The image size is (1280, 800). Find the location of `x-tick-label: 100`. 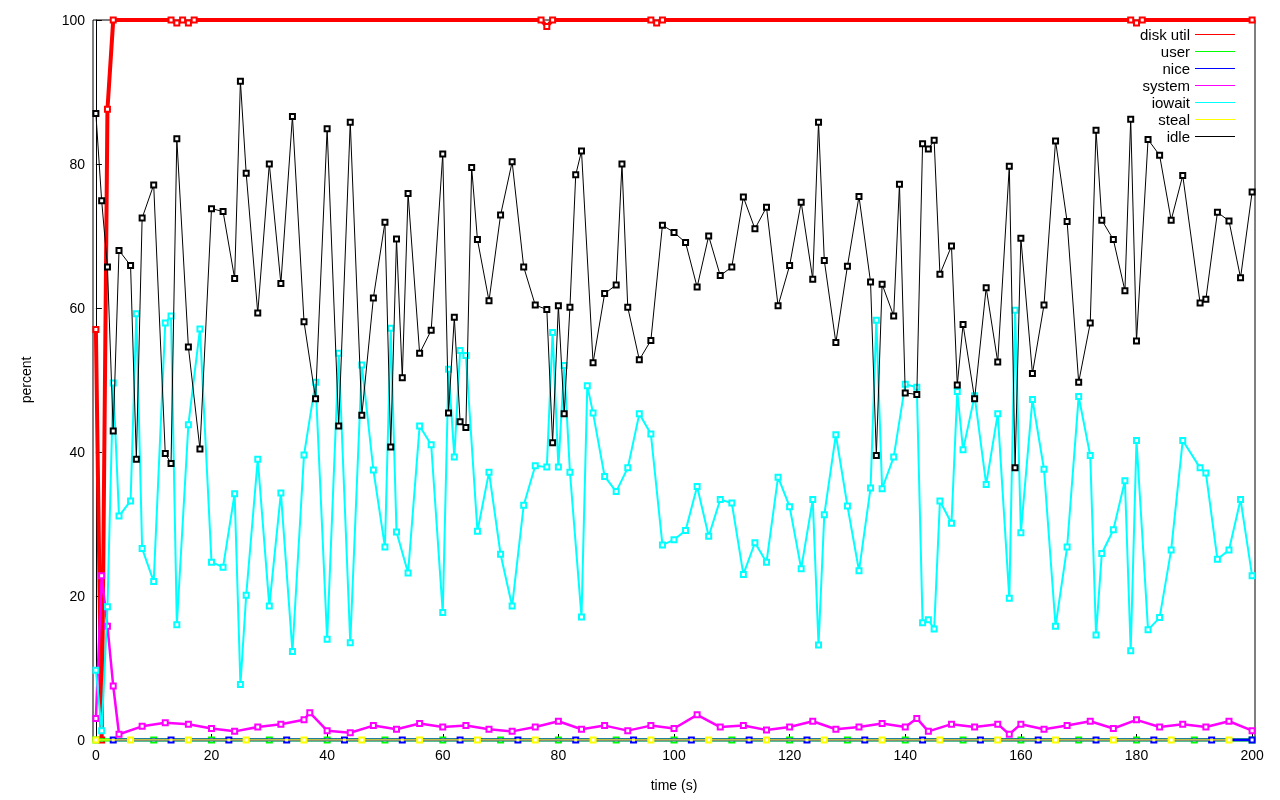

x-tick-label: 100 is located at coordinates (674, 755).